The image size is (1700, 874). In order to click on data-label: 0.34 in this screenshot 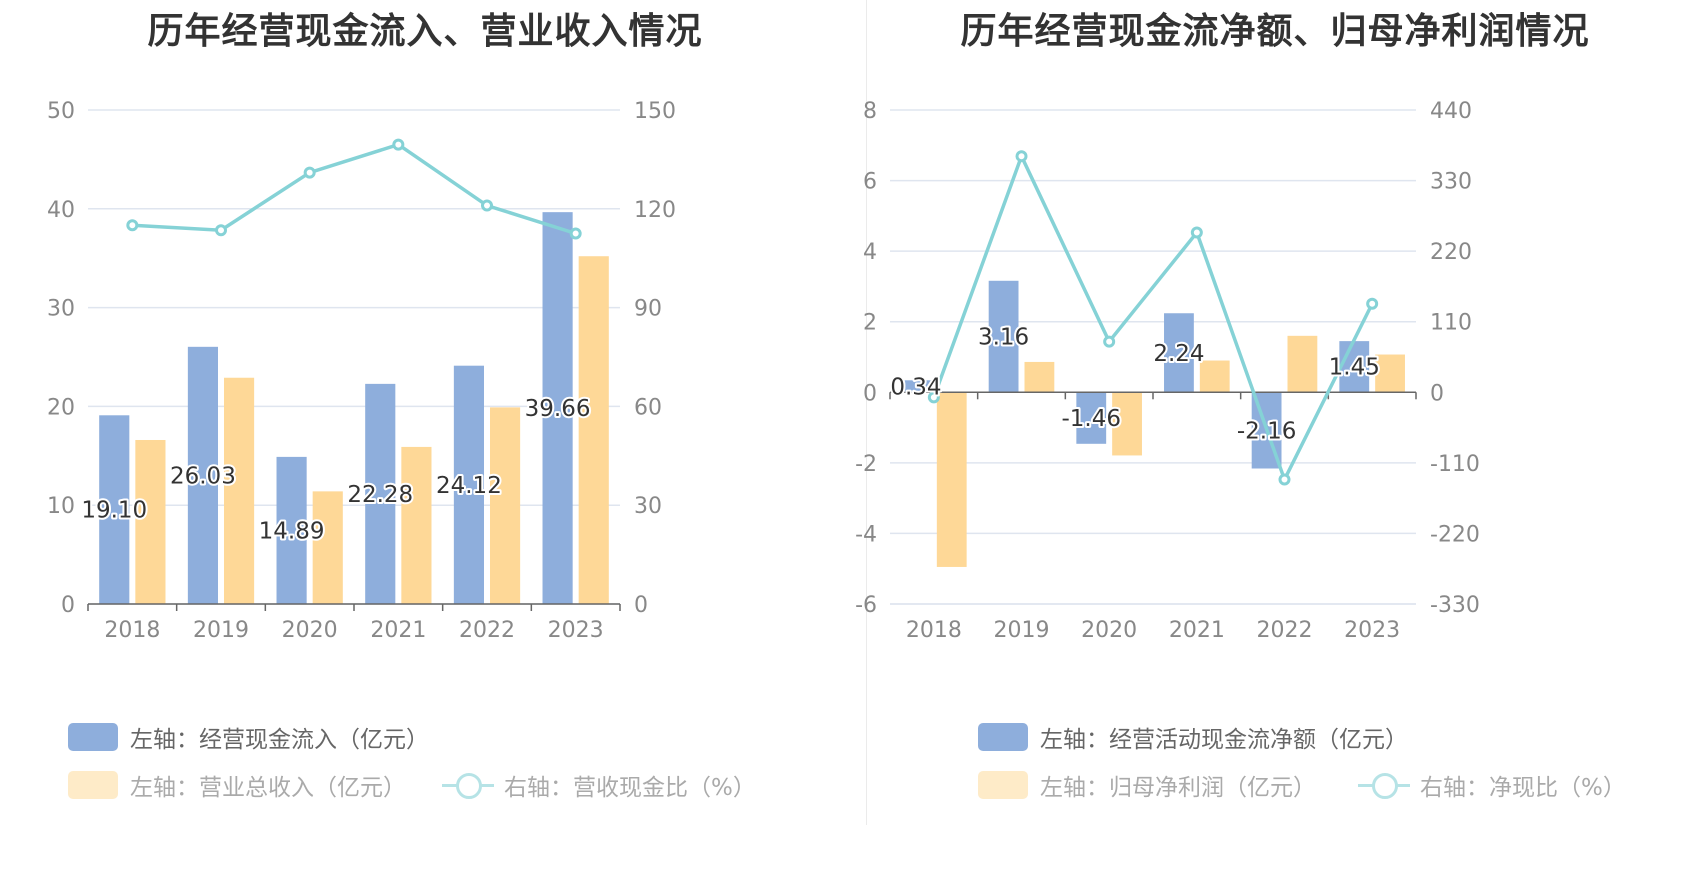, I will do `click(915, 387)`.